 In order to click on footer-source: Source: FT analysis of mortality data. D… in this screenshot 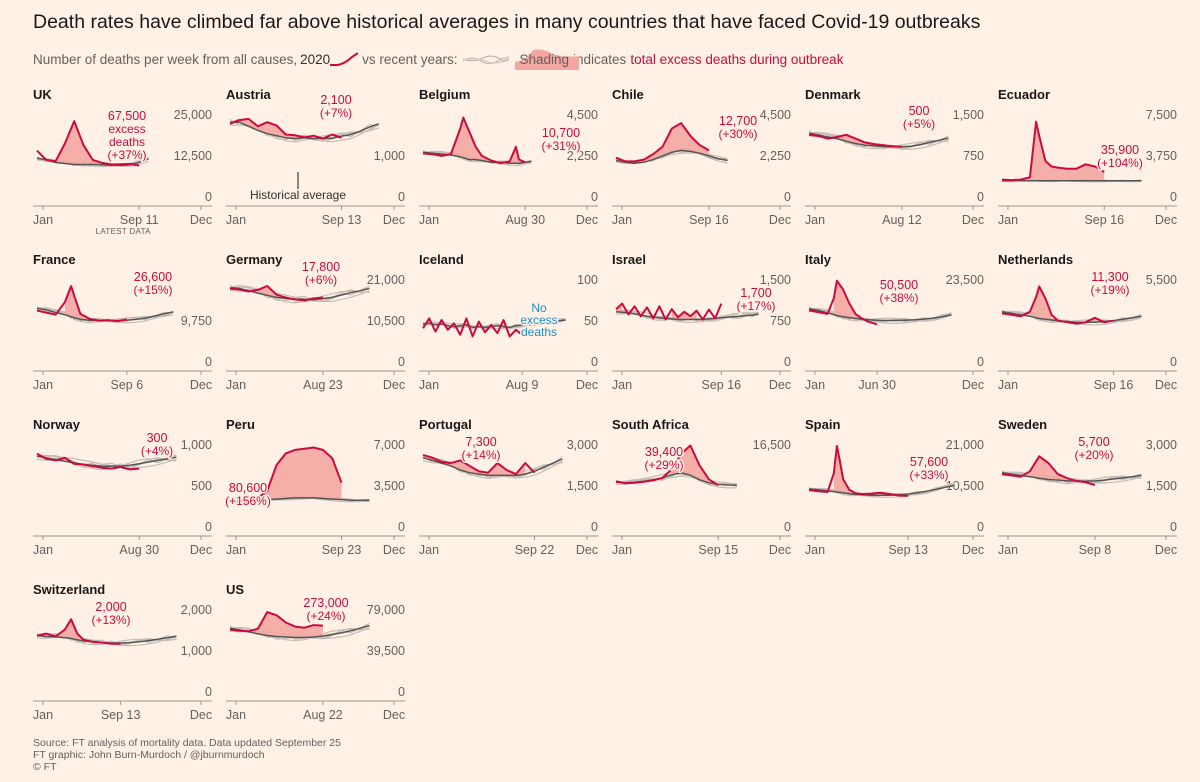, I will do `click(187, 743)`.